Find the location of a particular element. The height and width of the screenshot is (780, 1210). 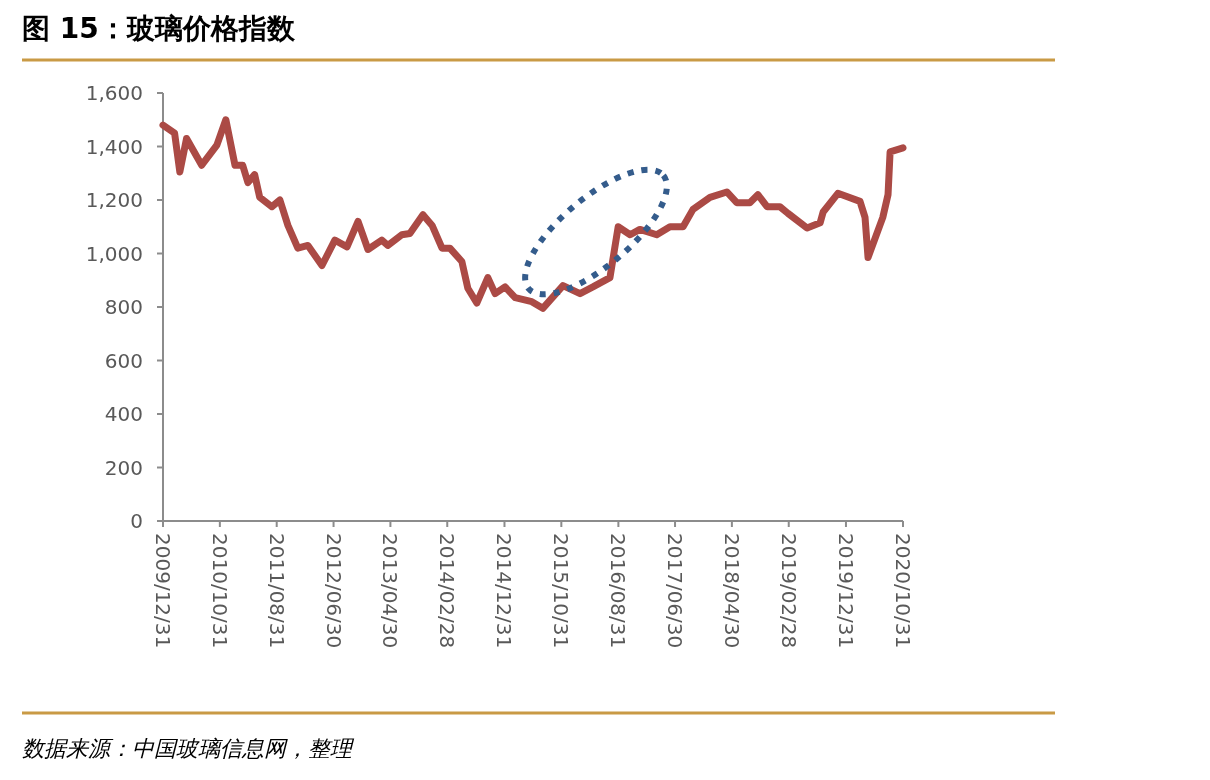

y-tick-label: 1,000 is located at coordinates (114, 253).